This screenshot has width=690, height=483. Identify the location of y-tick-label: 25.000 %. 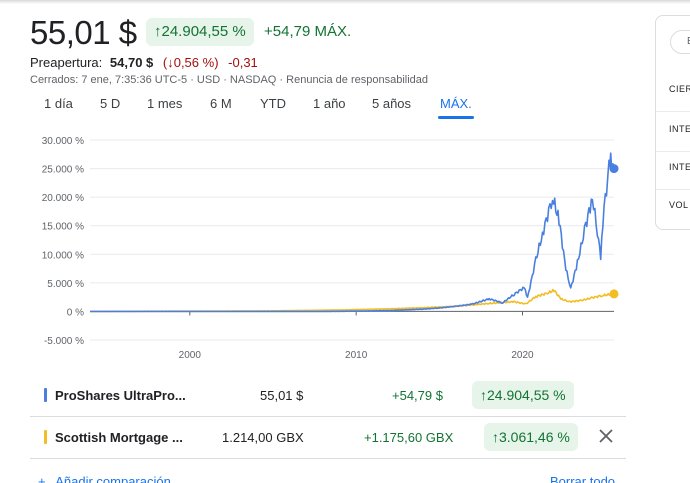
(63, 170).